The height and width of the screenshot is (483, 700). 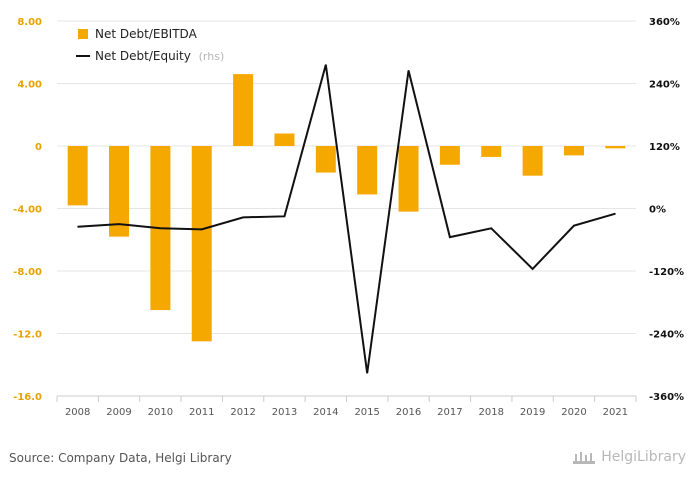 I want to click on x-tick-label: 2014, so click(x=325, y=412).